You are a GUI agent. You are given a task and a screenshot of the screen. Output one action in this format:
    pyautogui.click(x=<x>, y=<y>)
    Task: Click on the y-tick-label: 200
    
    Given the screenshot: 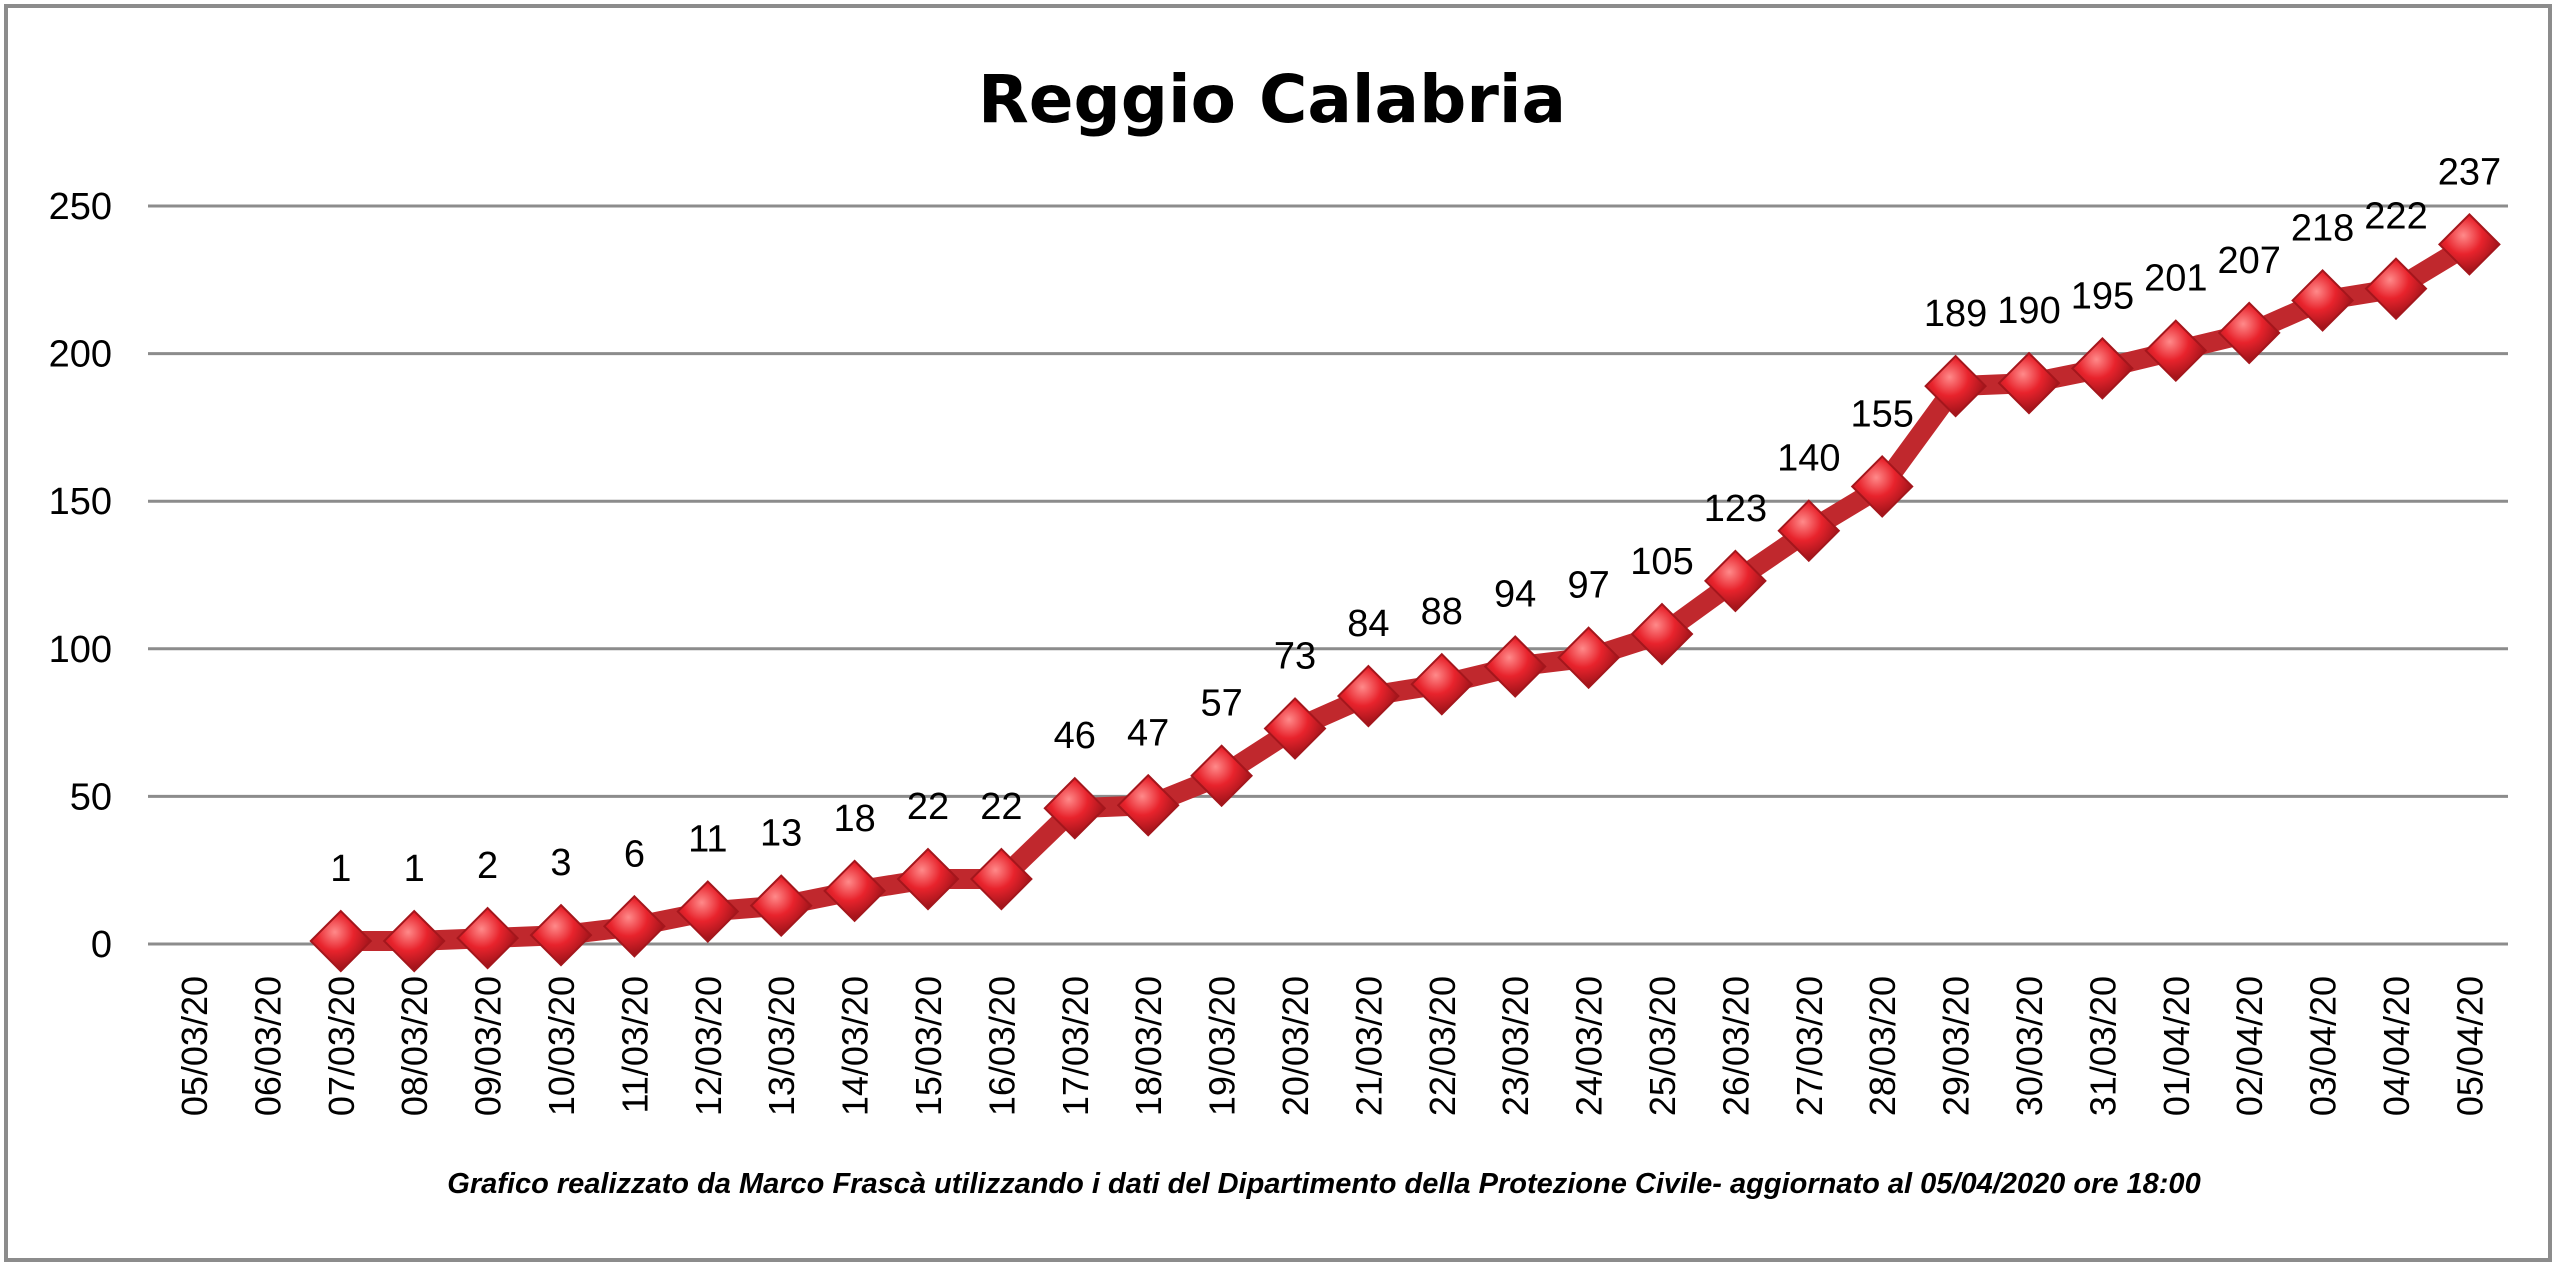 What is the action you would take?
    pyautogui.click(x=80, y=355)
    